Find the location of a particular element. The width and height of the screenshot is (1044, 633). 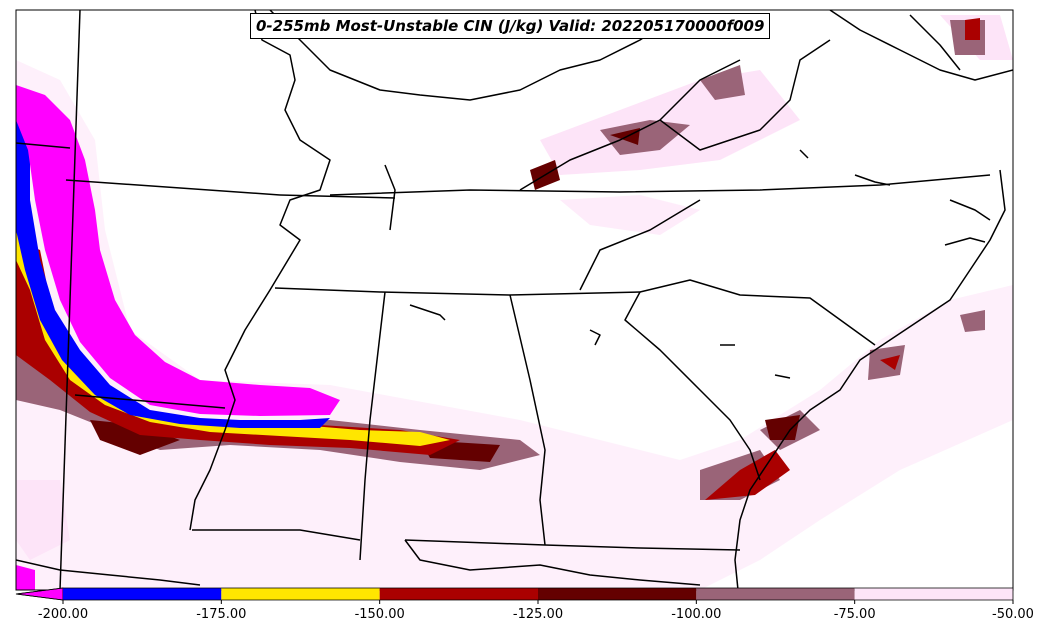

colorbar-tick-label: -150.00 is located at coordinates (379, 614).